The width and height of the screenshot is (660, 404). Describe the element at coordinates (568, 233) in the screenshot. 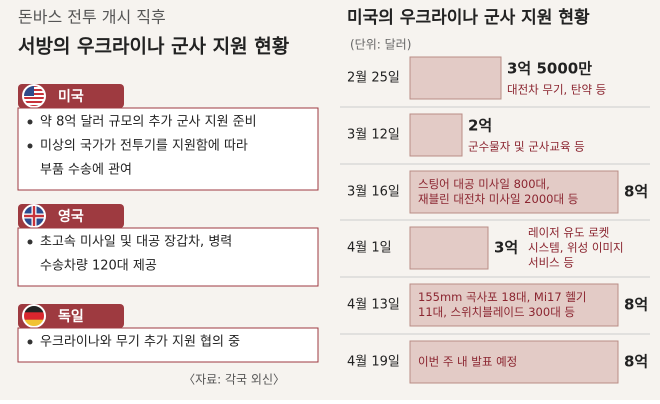

I see `description: 레이저 유도 로켓` at that location.